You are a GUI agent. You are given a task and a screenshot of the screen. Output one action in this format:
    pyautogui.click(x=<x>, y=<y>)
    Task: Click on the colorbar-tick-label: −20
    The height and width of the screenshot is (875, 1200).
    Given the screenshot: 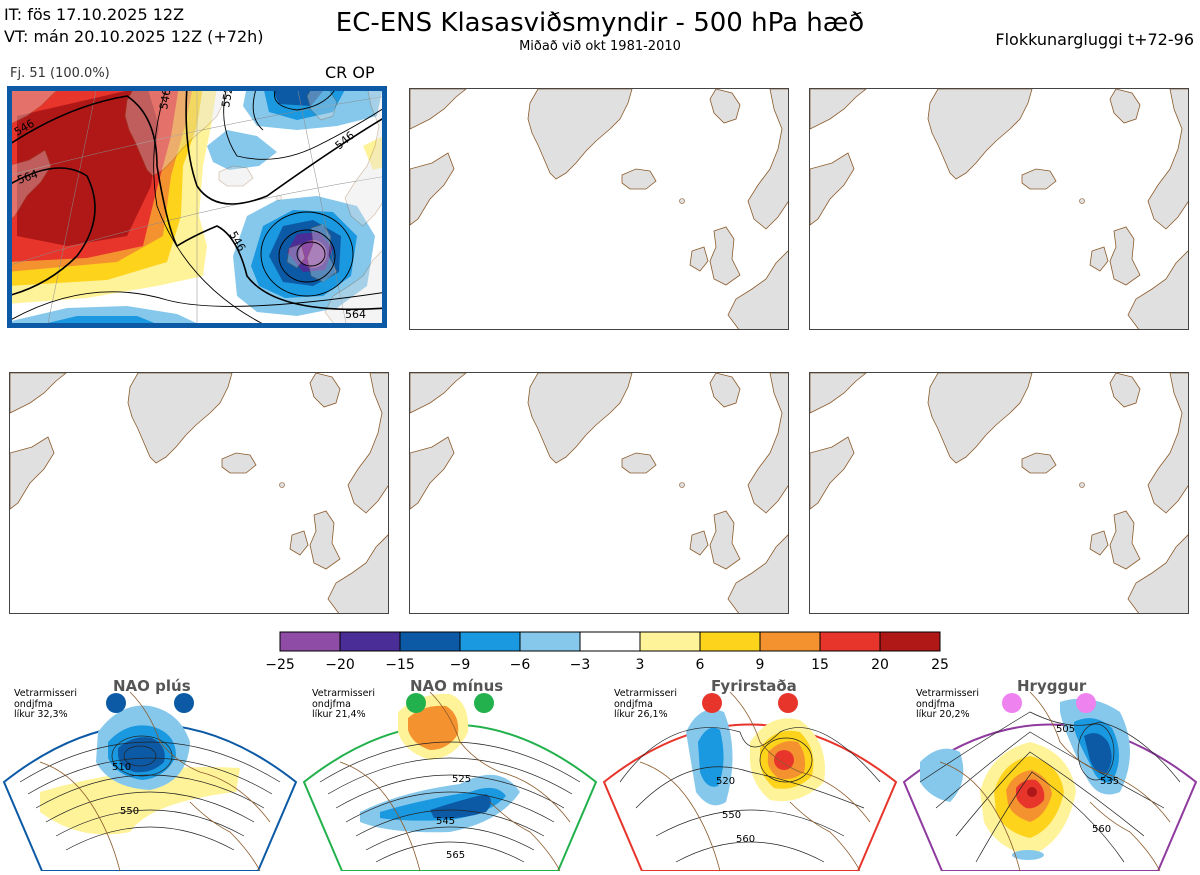 What is the action you would take?
    pyautogui.click(x=340, y=665)
    